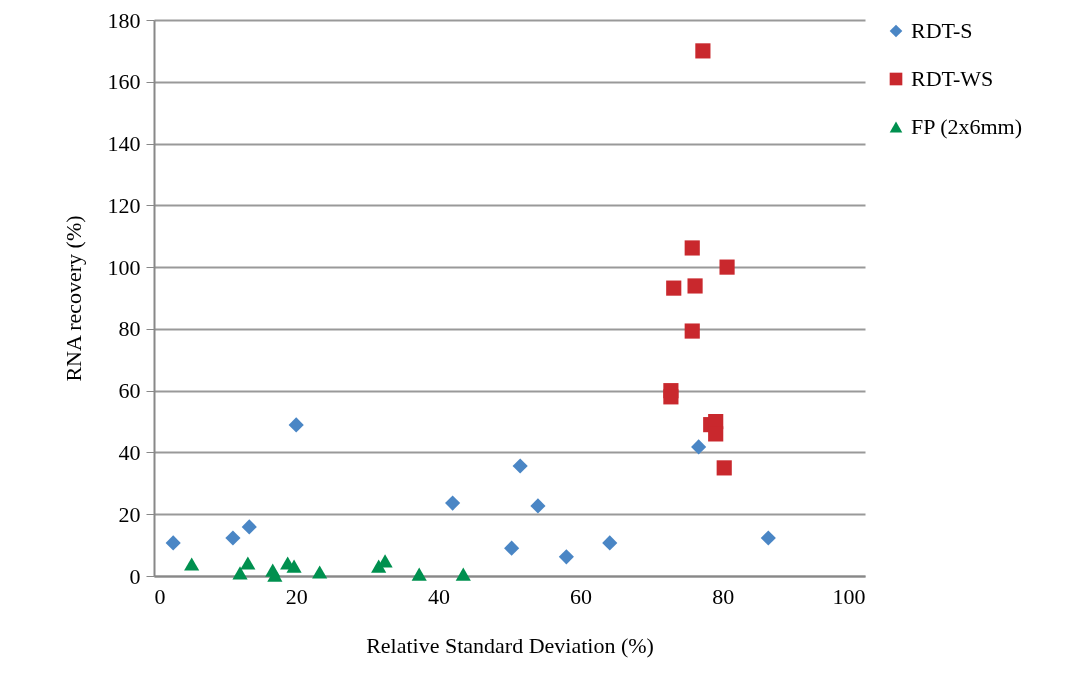 This screenshot has height=690, width=1086. Describe the element at coordinates (73, 298) in the screenshot. I see `y-axis-title: RNA recovery (%)` at that location.